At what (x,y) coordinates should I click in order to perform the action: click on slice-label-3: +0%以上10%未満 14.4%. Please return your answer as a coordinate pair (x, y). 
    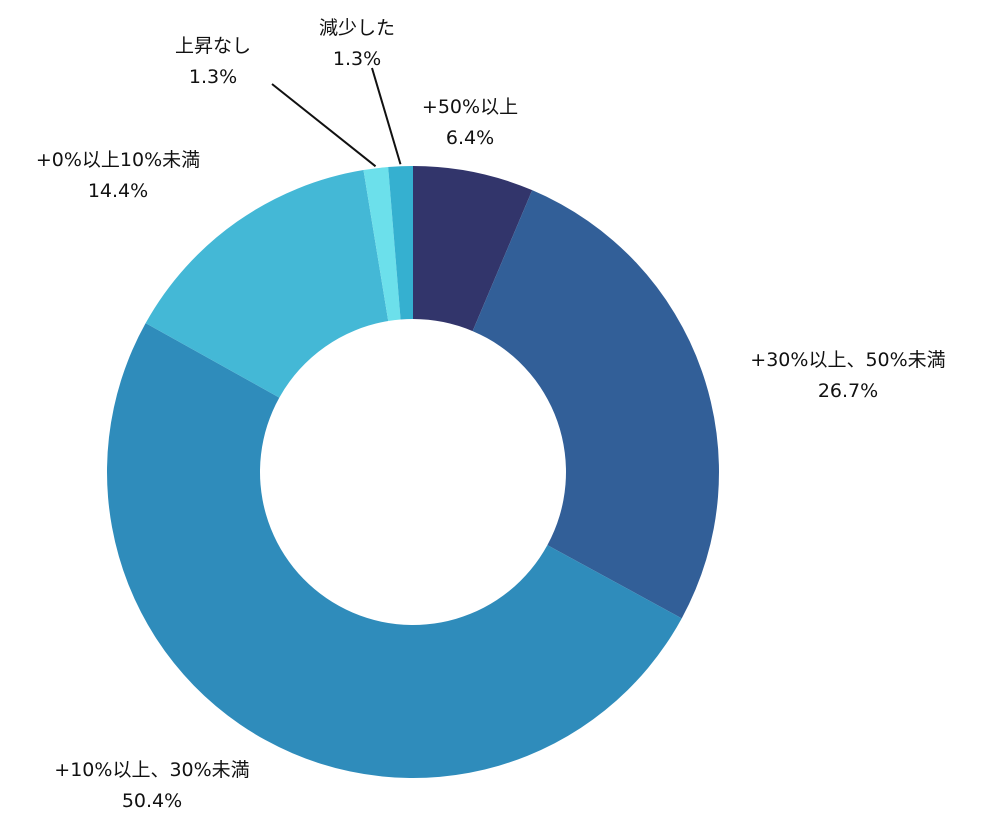
    Looking at the image, I should click on (118, 175).